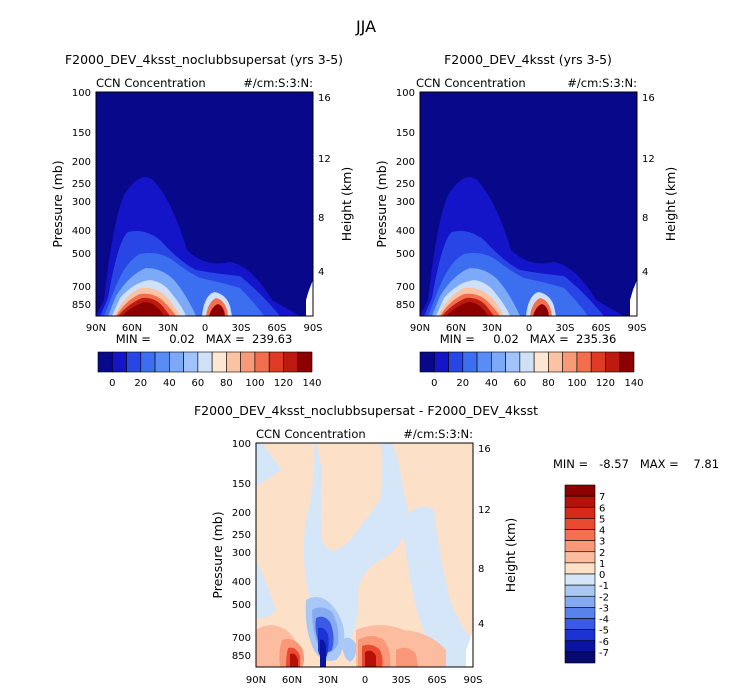 This screenshot has height=689, width=733. I want to click on panel-c-x-tick-label-1: 60N, so click(292, 680).